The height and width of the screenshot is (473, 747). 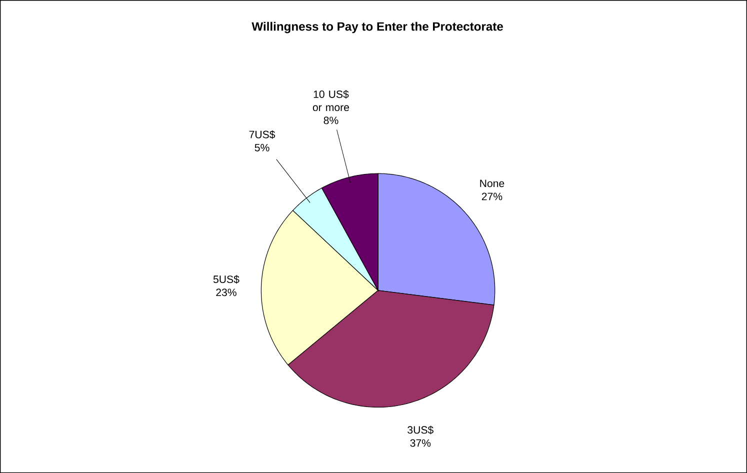 What do you see at coordinates (420, 443) in the screenshot?
I see `data-label: 37%` at bounding box center [420, 443].